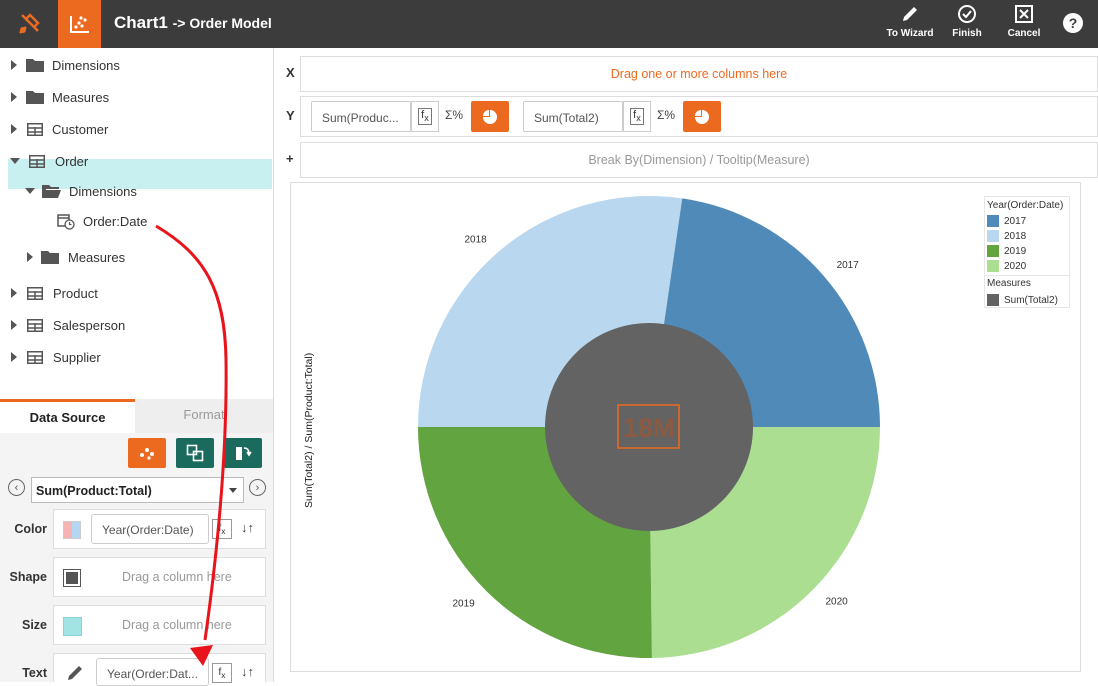  I want to click on to-wizard-button: To Wizard, so click(910, 24).